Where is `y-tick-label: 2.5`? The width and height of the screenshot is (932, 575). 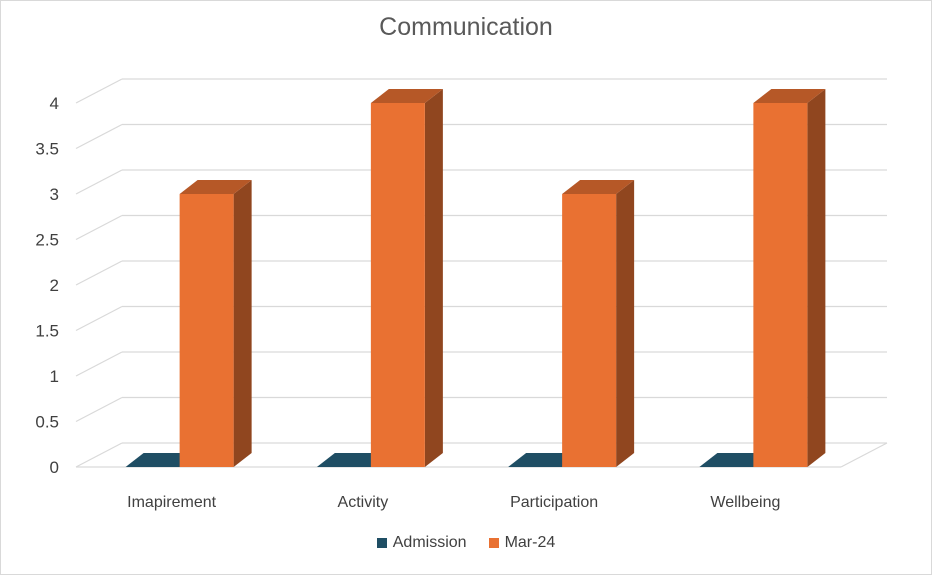
y-tick-label: 2.5 is located at coordinates (47, 240).